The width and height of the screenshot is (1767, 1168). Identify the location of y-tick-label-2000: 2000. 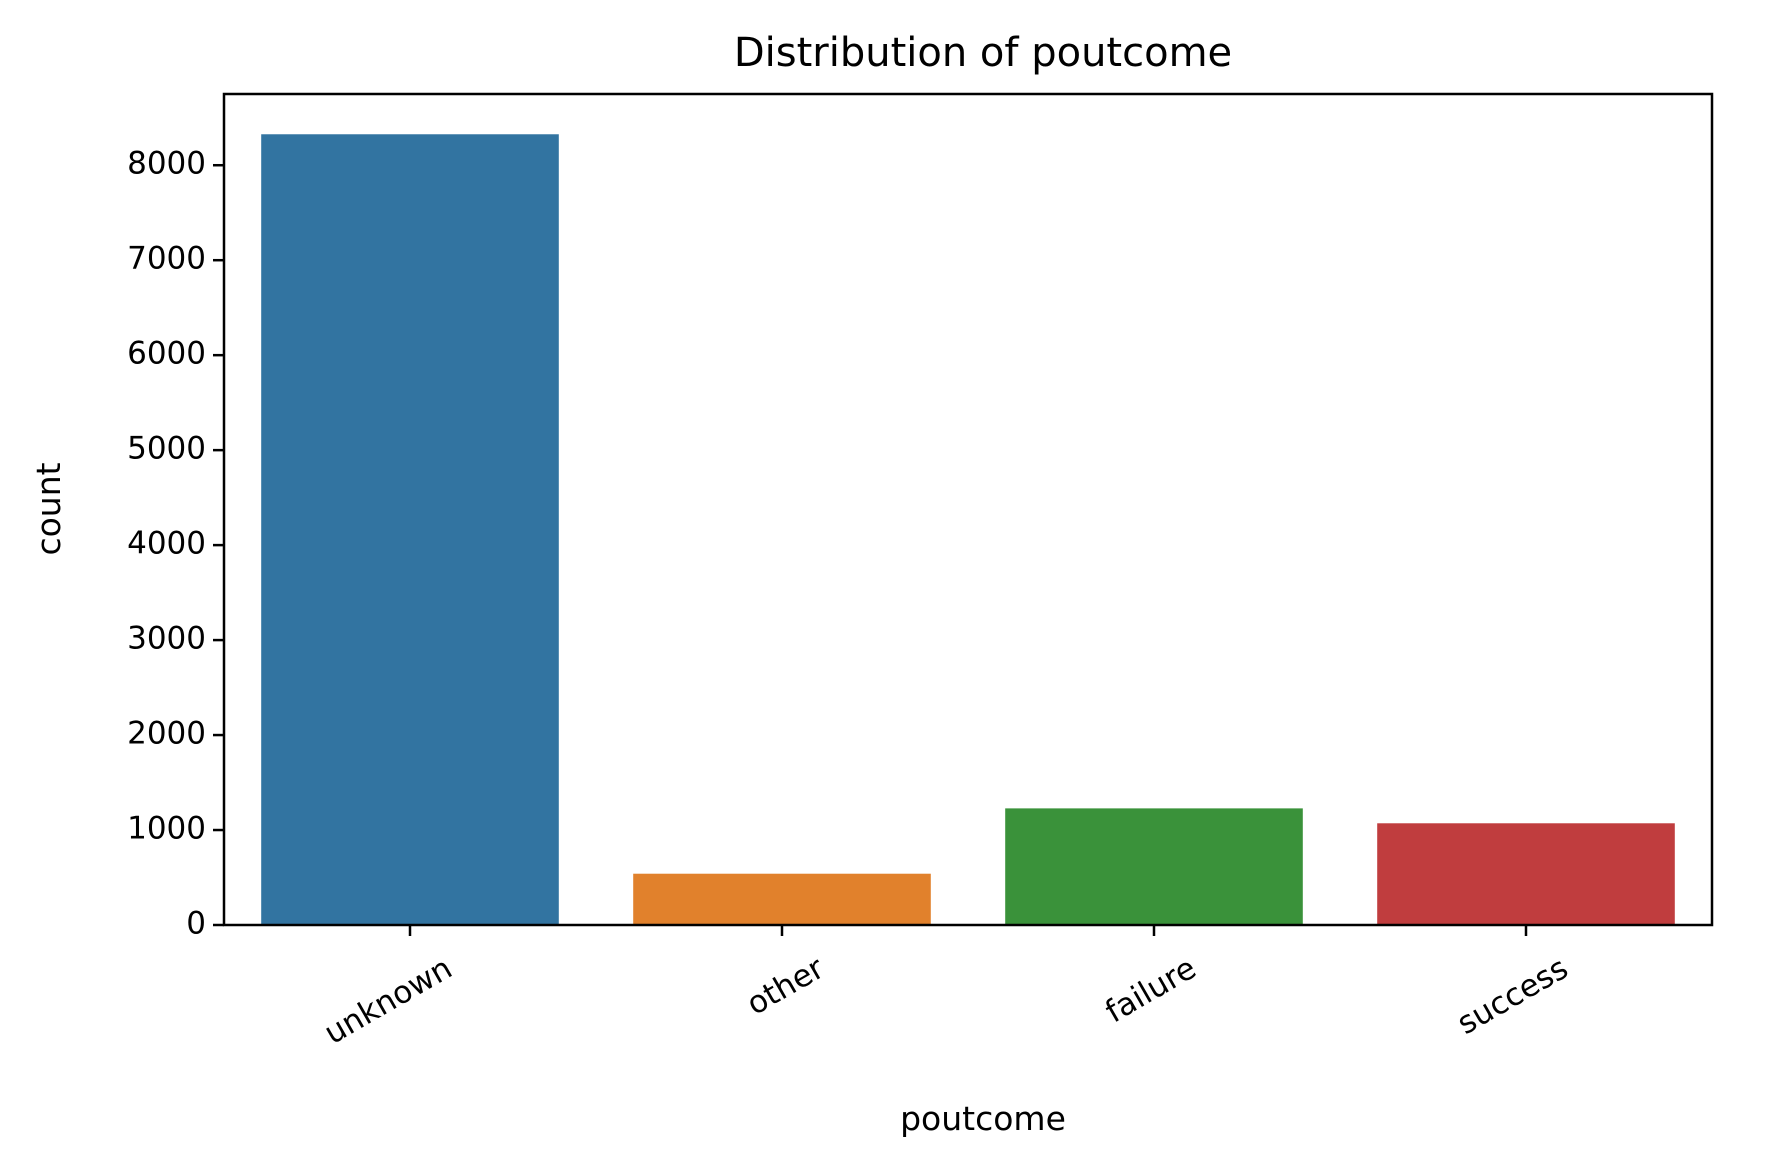
(166, 734).